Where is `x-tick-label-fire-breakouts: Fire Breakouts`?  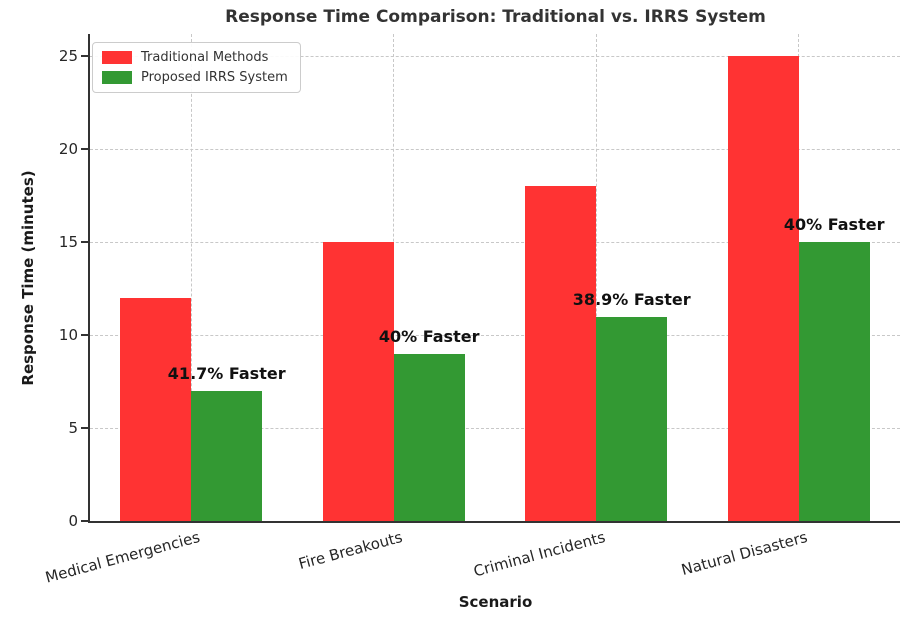
x-tick-label-fire-breakouts: Fire Breakouts is located at coordinates (350, 550).